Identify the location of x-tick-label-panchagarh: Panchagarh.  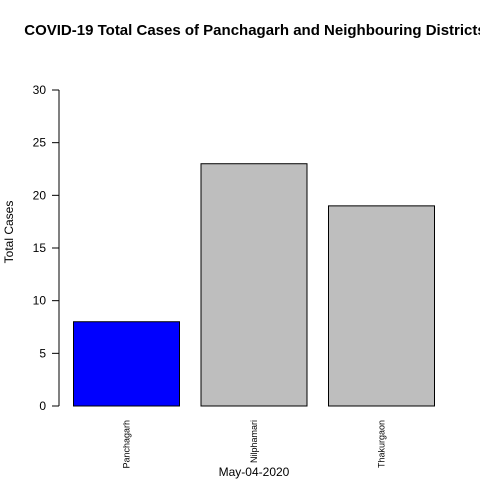
(127, 444).